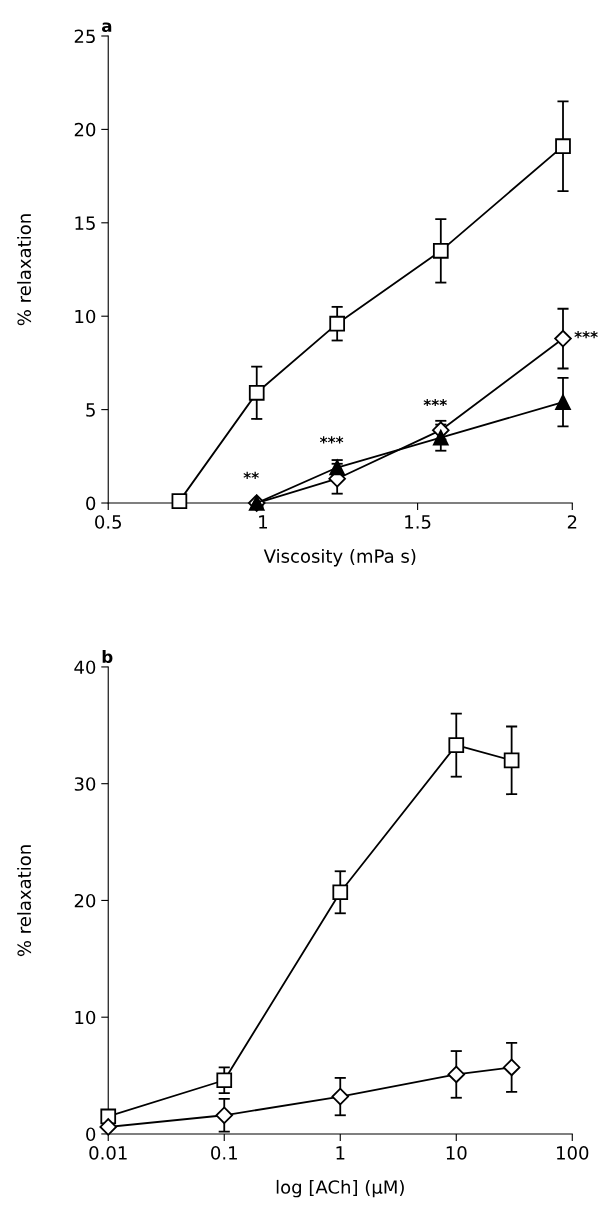 This screenshot has height=1208, width=598. I want to click on x-tick-label: 0.01, so click(108, 1153).